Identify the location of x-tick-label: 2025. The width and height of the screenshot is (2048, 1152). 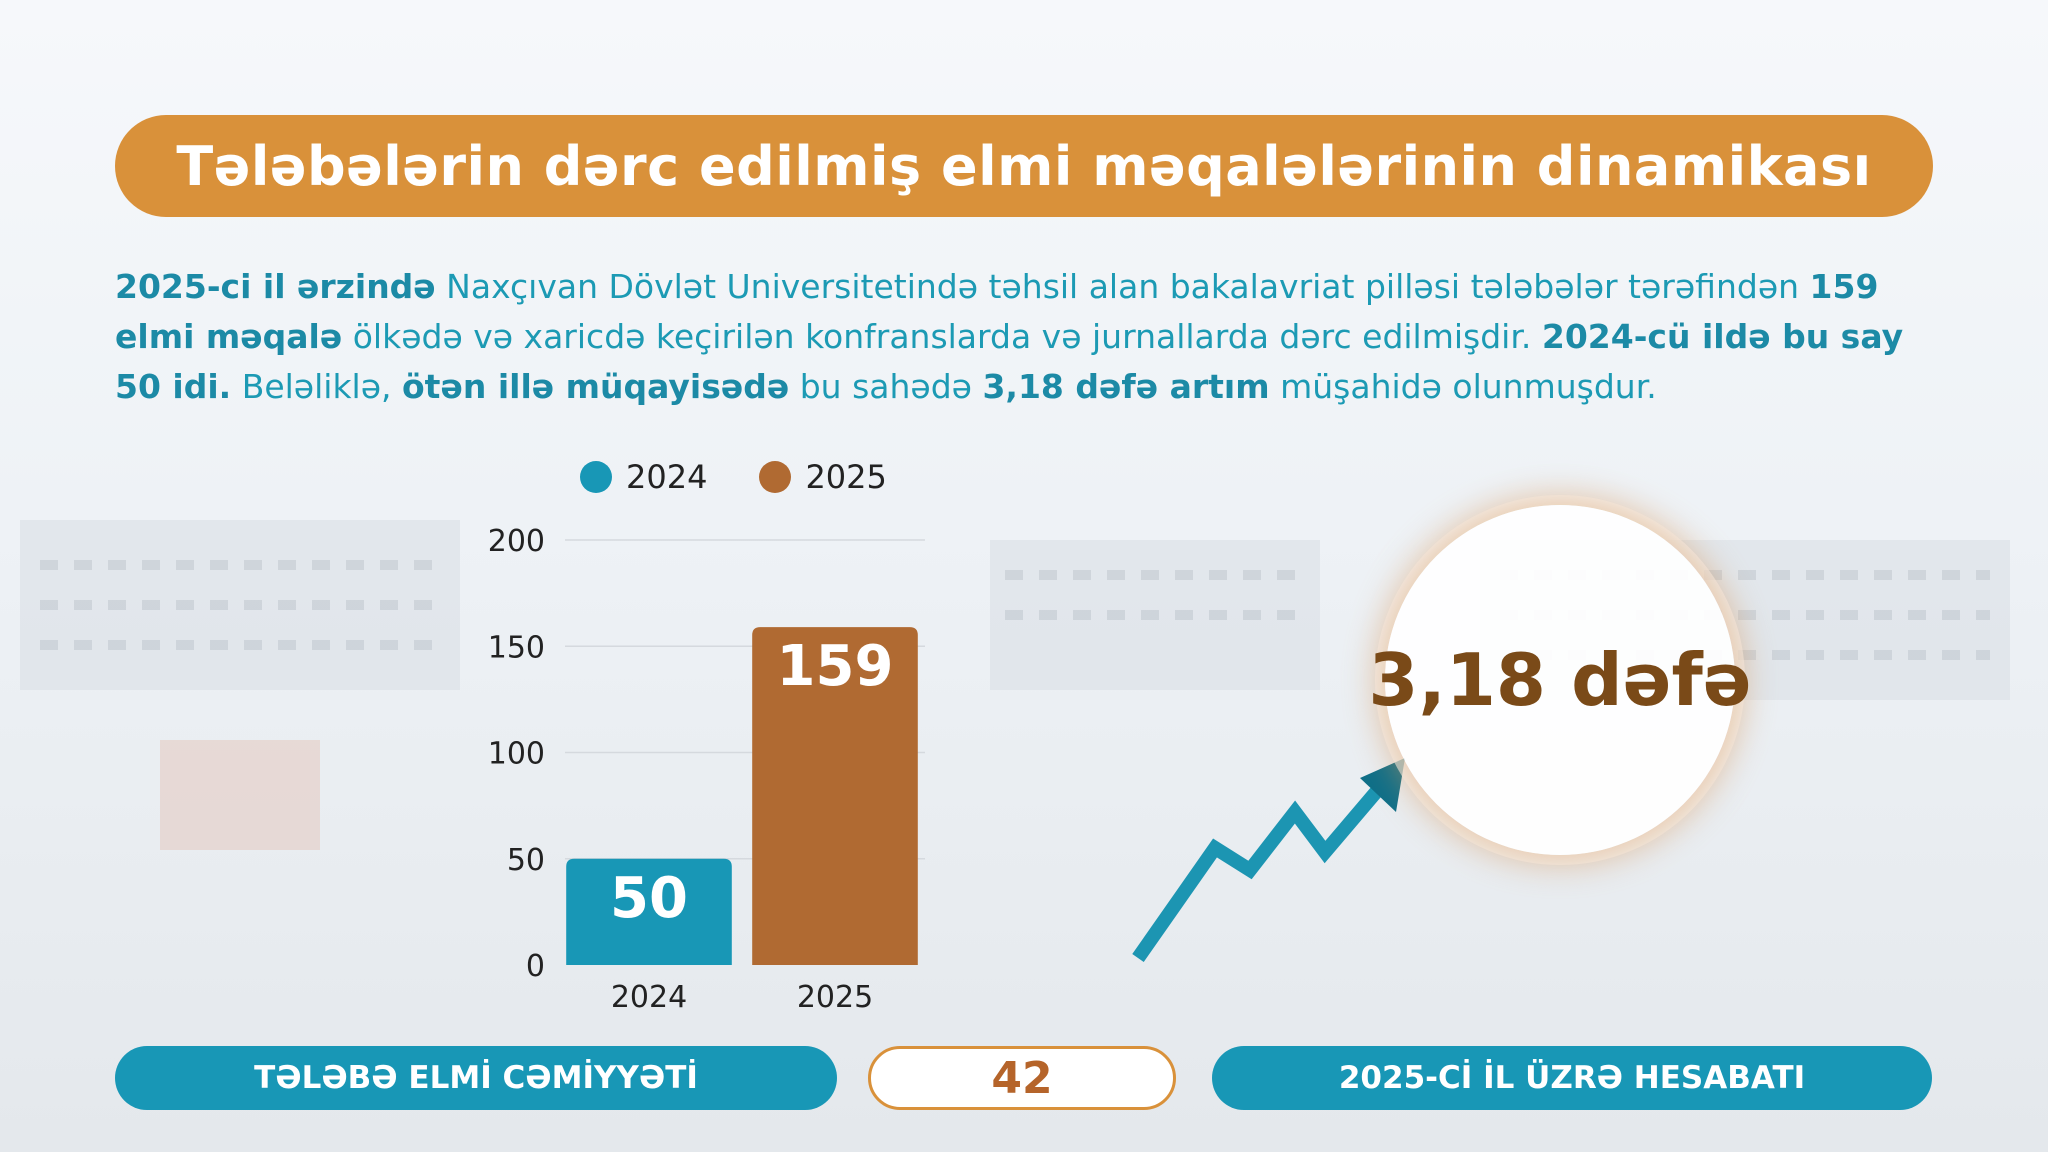
(835, 997).